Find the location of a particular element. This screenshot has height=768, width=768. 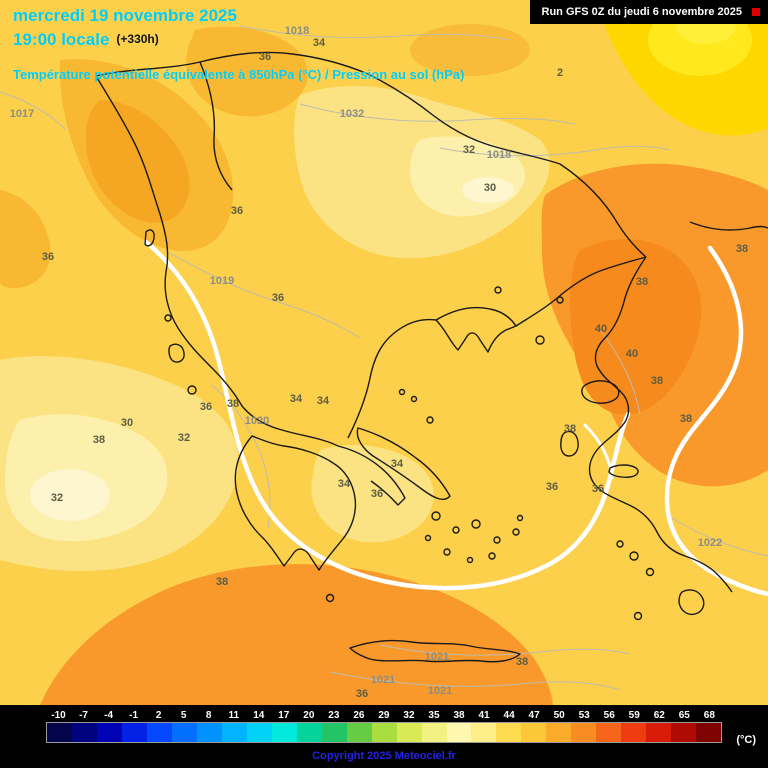

amber-topcenter is located at coordinates (247, 71).